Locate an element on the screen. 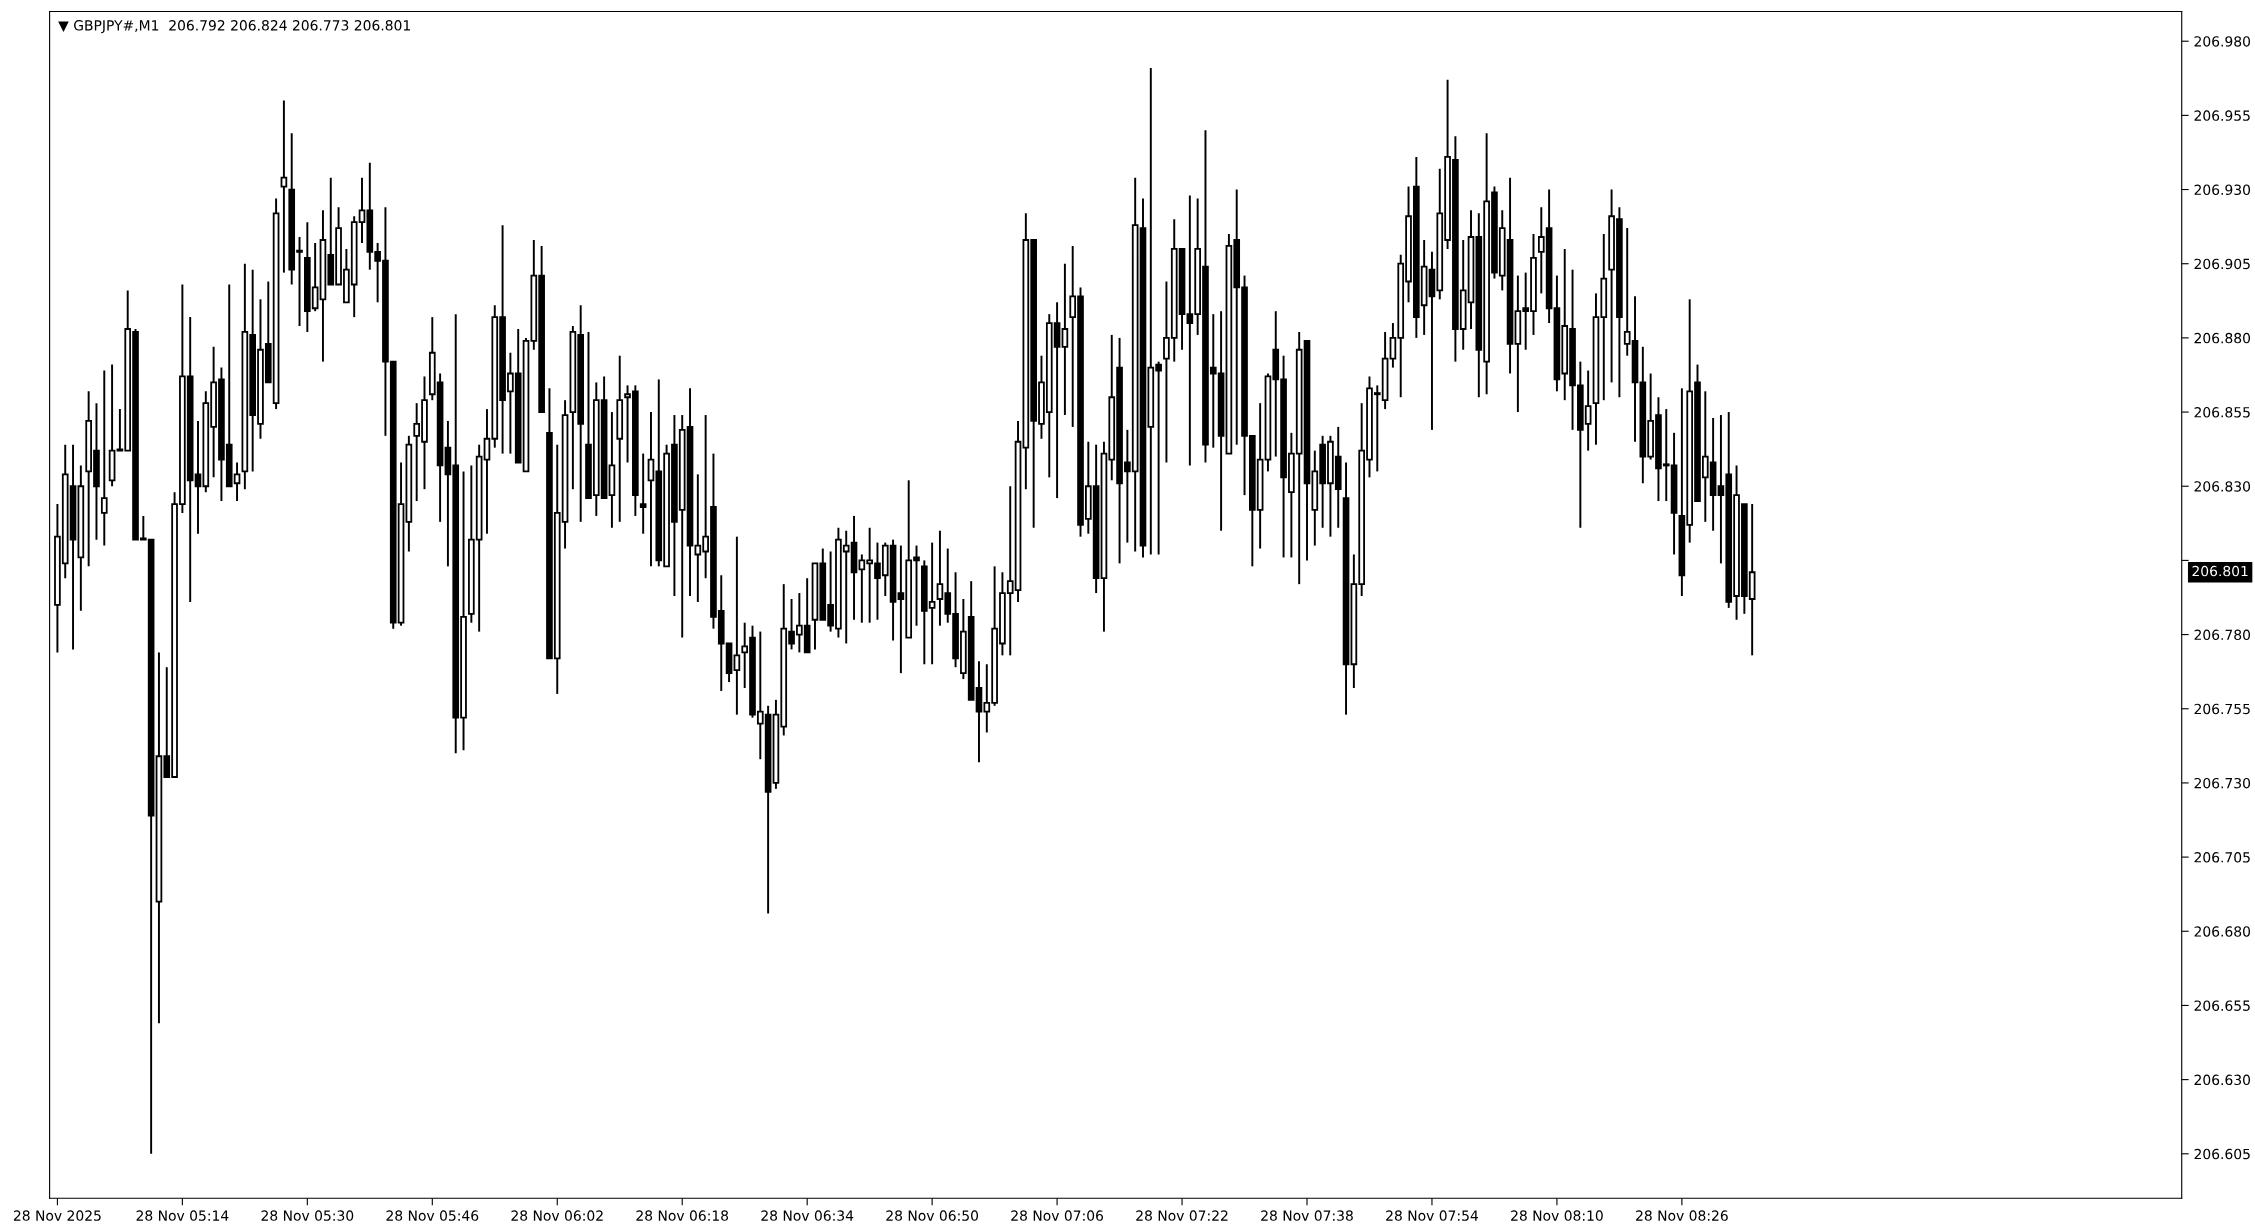 This screenshot has width=2255, height=1227. y-tick-label: 206.830 is located at coordinates (2222, 486).